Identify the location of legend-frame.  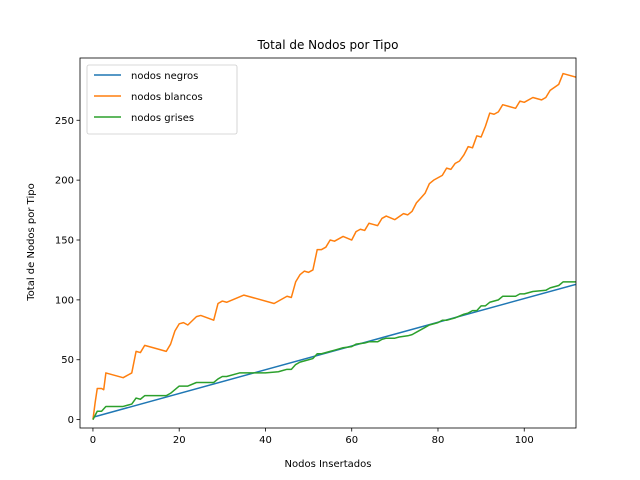
(162, 99).